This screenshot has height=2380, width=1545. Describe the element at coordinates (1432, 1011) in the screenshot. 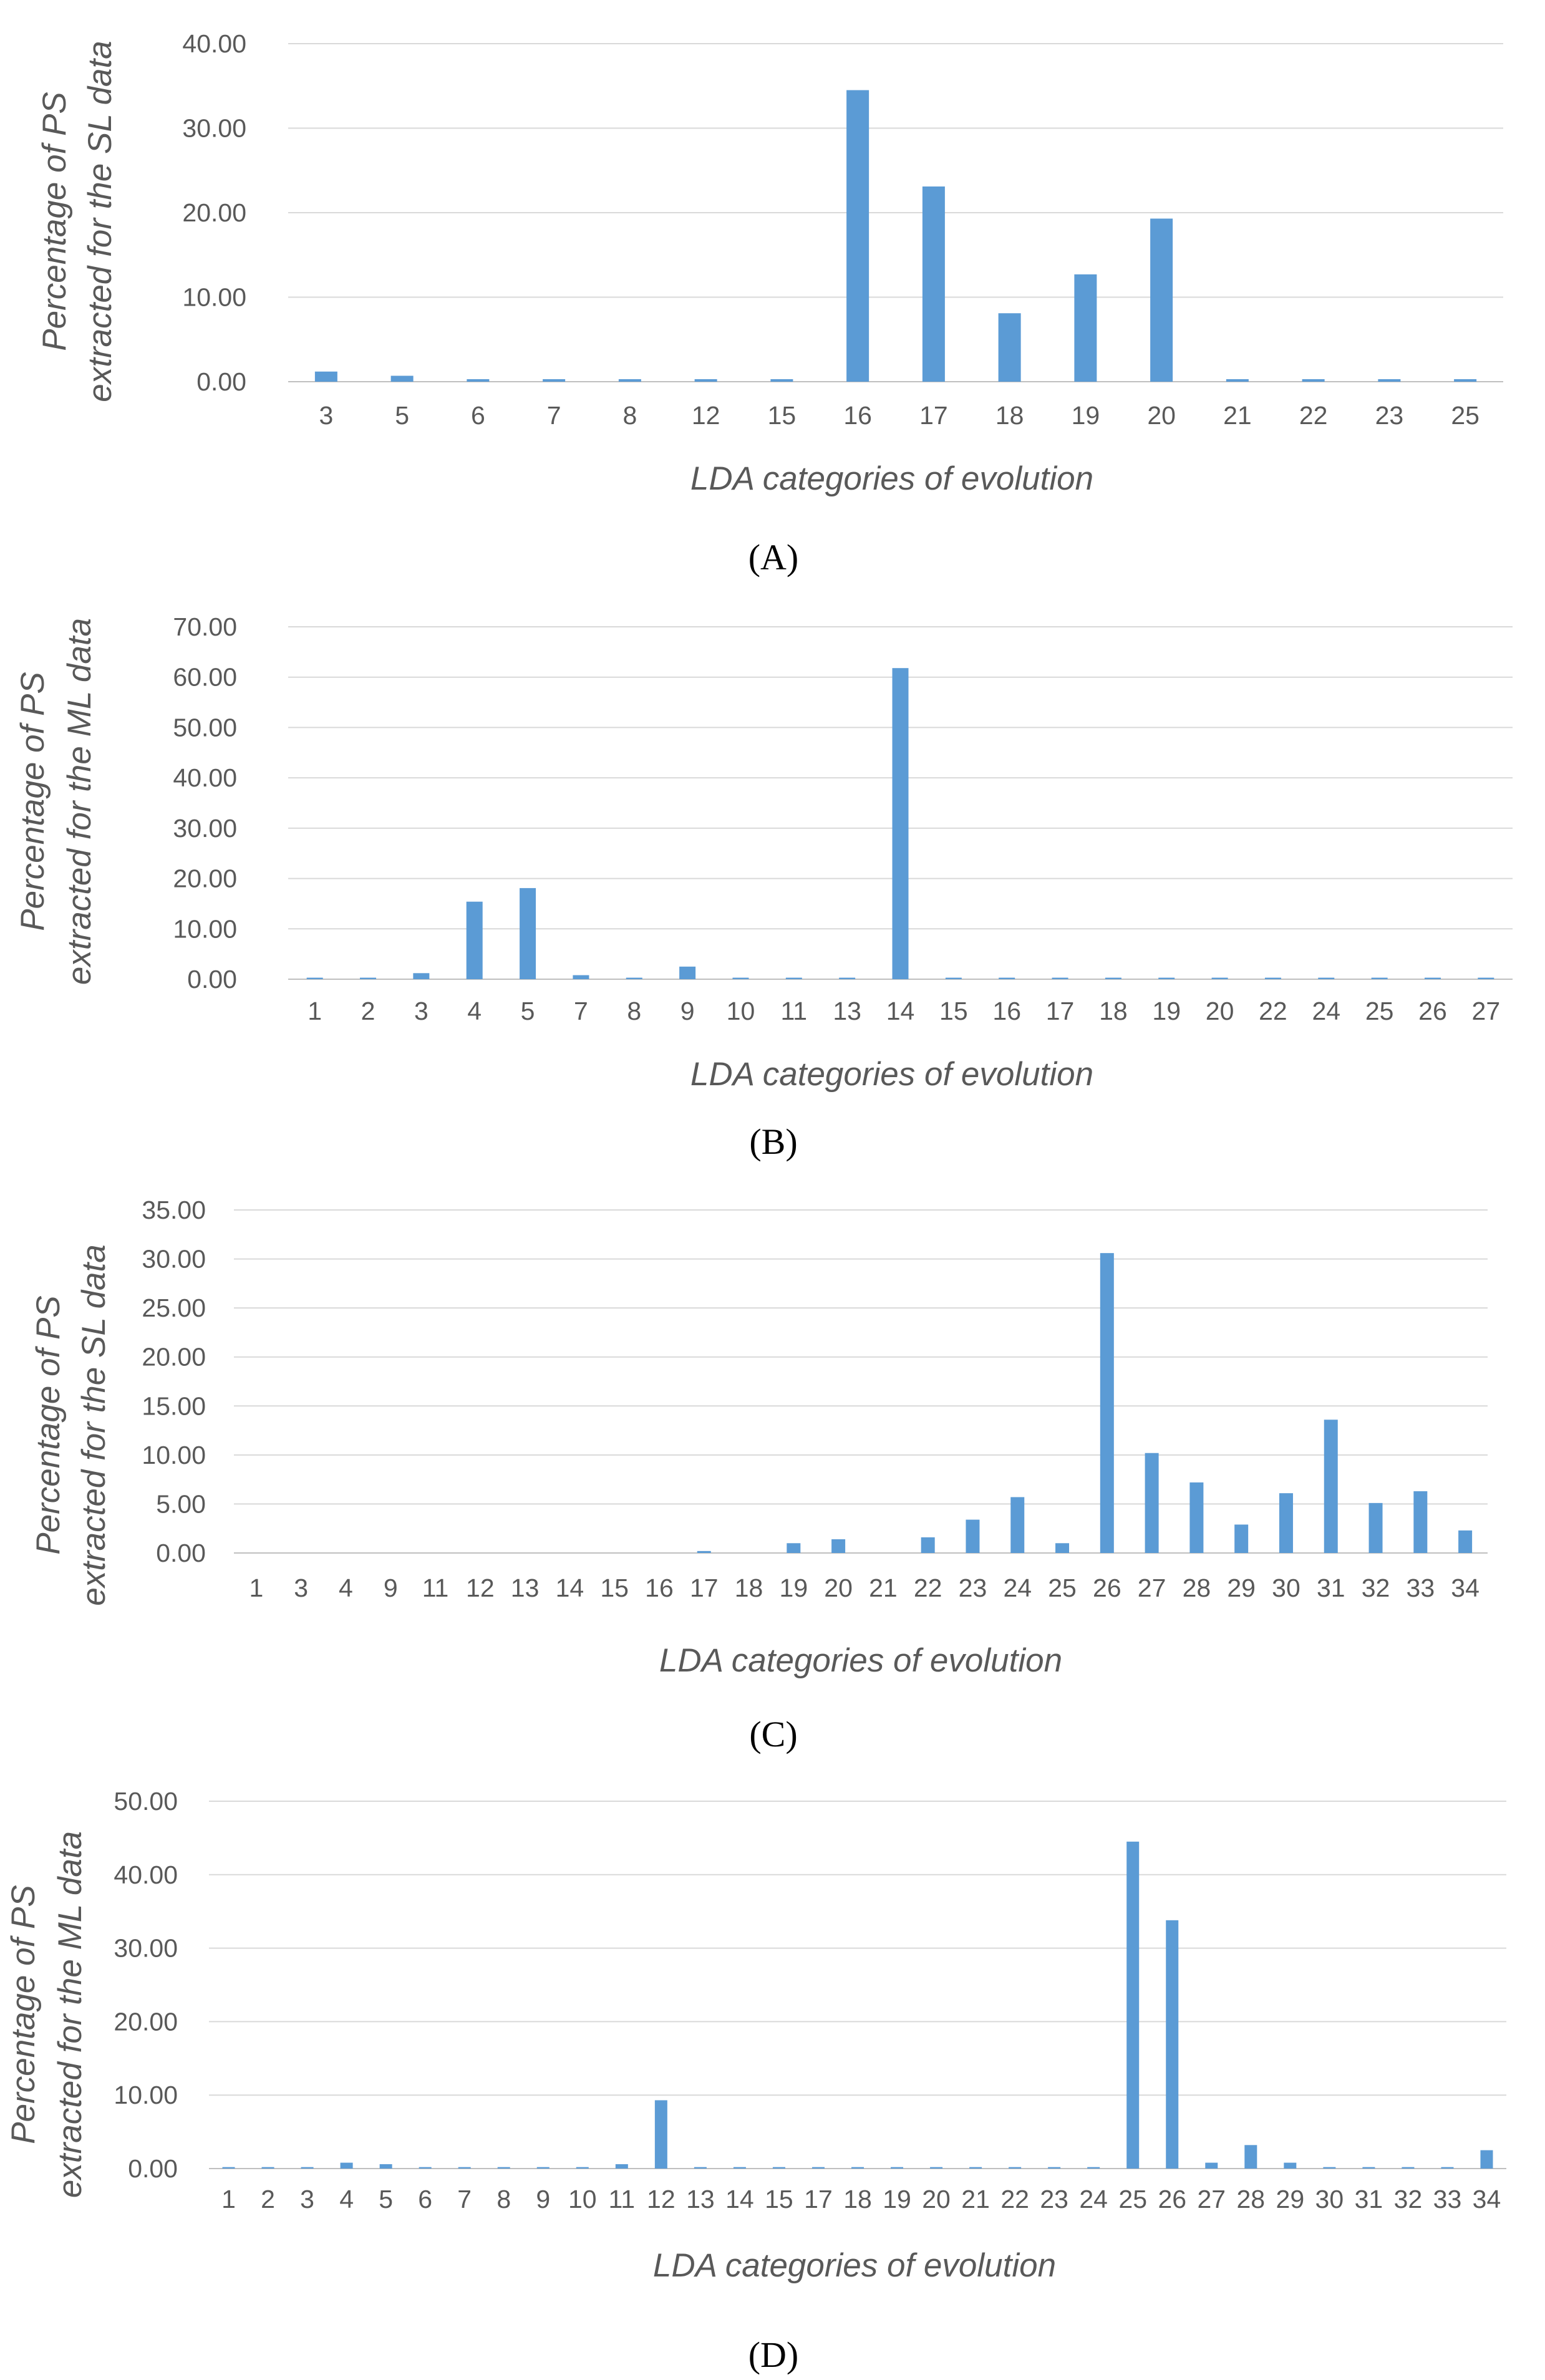

I see `panel-b-xtick-label: 26` at that location.